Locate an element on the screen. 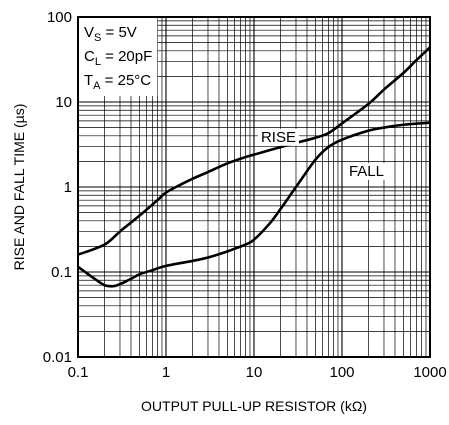 The image size is (449, 425). rise-label: RISE is located at coordinates (278, 137).